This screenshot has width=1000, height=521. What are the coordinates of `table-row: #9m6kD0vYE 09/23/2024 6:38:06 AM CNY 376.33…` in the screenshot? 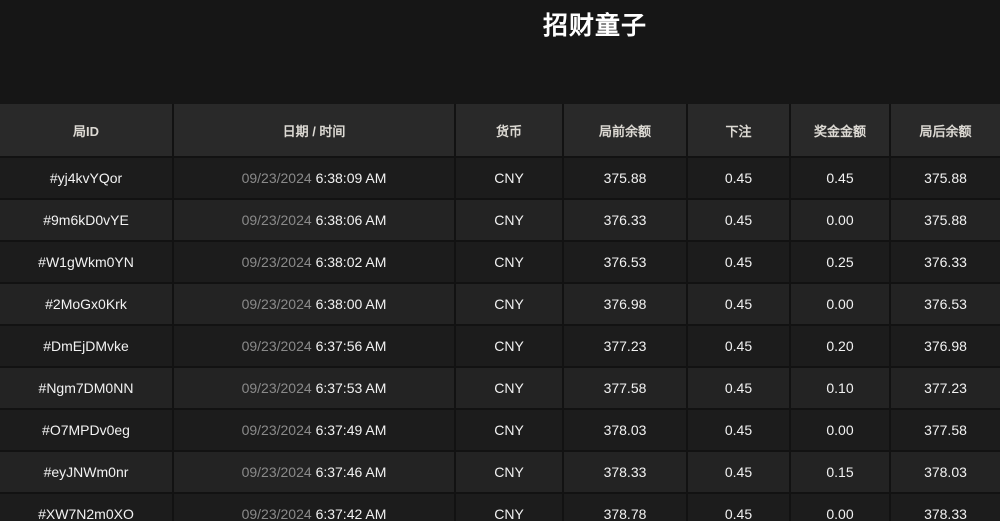 It's located at (500, 220).